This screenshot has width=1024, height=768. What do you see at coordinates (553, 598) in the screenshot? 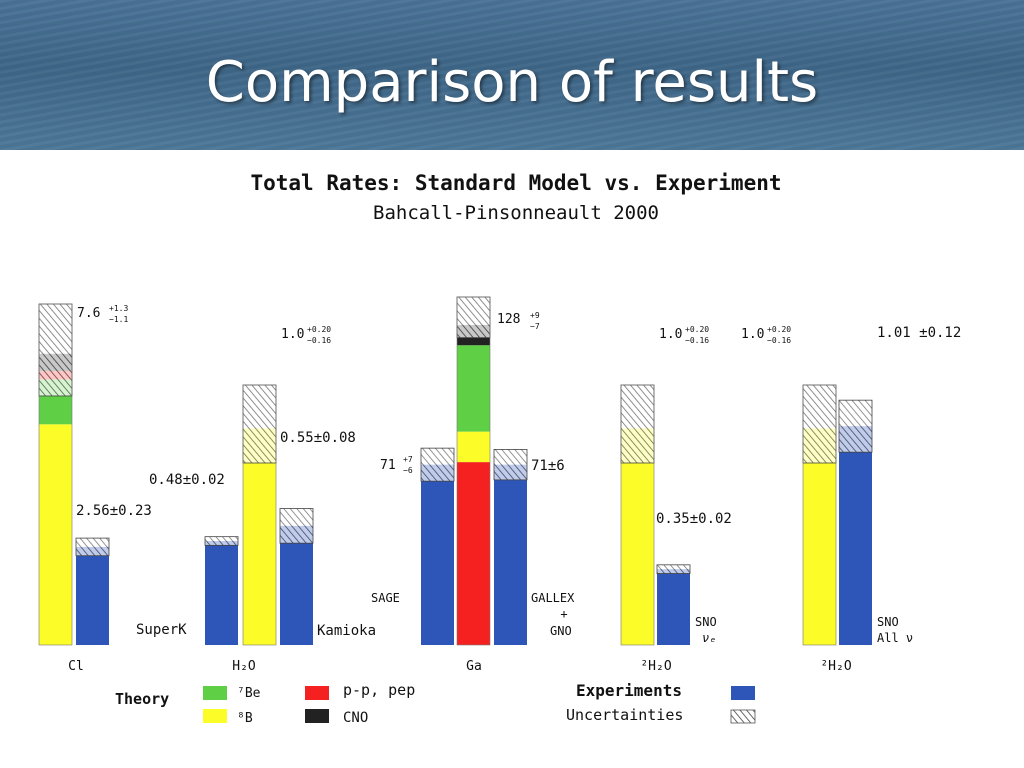
I see `gallex-name-1: GALLEX` at bounding box center [553, 598].